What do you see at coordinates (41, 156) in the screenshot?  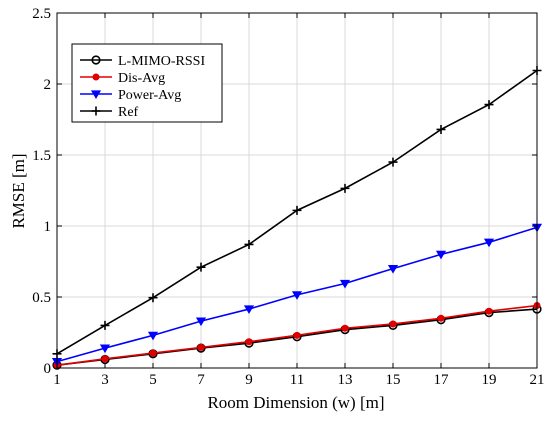 I see `y-tick-label: 1.5` at bounding box center [41, 156].